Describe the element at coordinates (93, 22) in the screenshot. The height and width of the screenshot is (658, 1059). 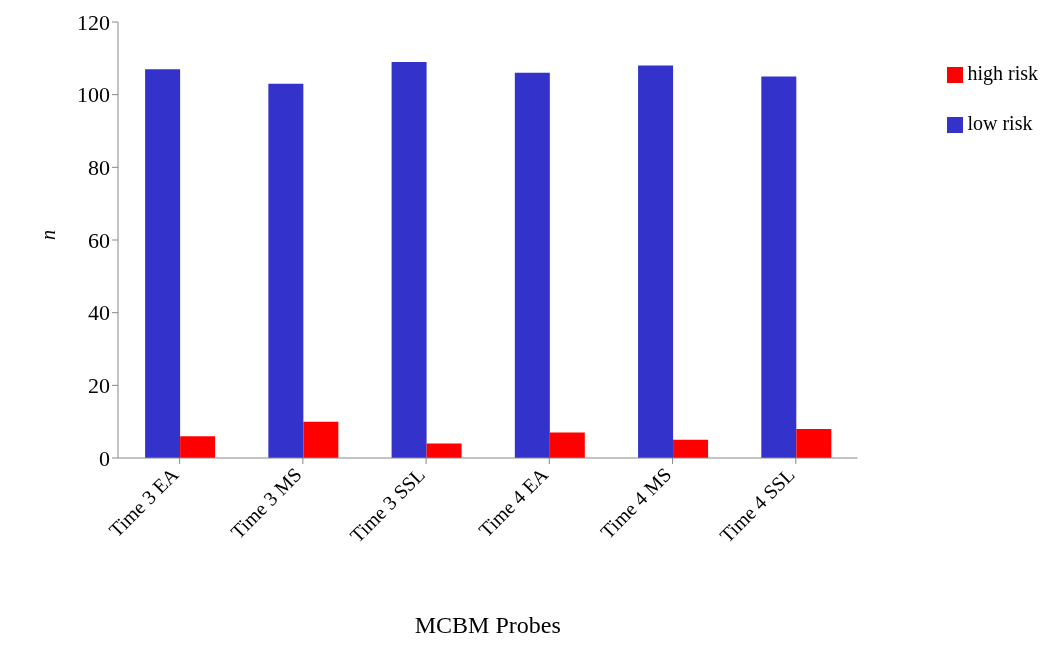
I see `y-tick-label: 120` at that location.